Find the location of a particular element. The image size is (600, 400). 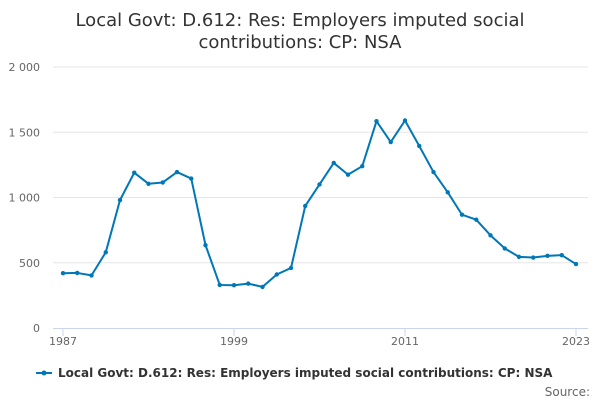

x-tick-label: 1999 is located at coordinates (234, 341).